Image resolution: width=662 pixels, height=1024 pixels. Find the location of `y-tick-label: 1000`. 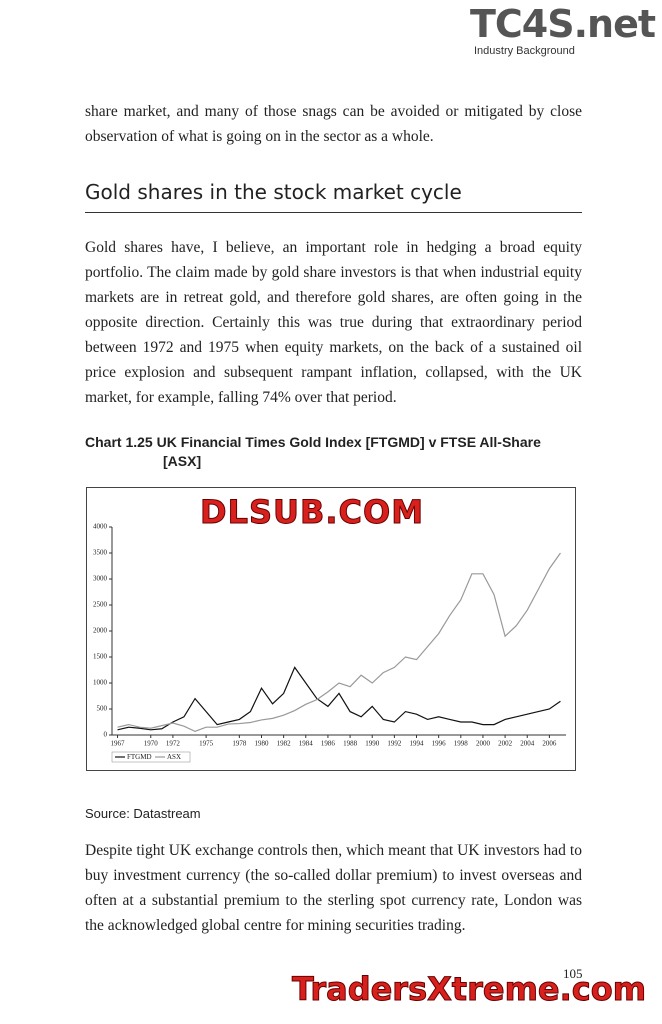

y-tick-label: 1000 is located at coordinates (100, 683).